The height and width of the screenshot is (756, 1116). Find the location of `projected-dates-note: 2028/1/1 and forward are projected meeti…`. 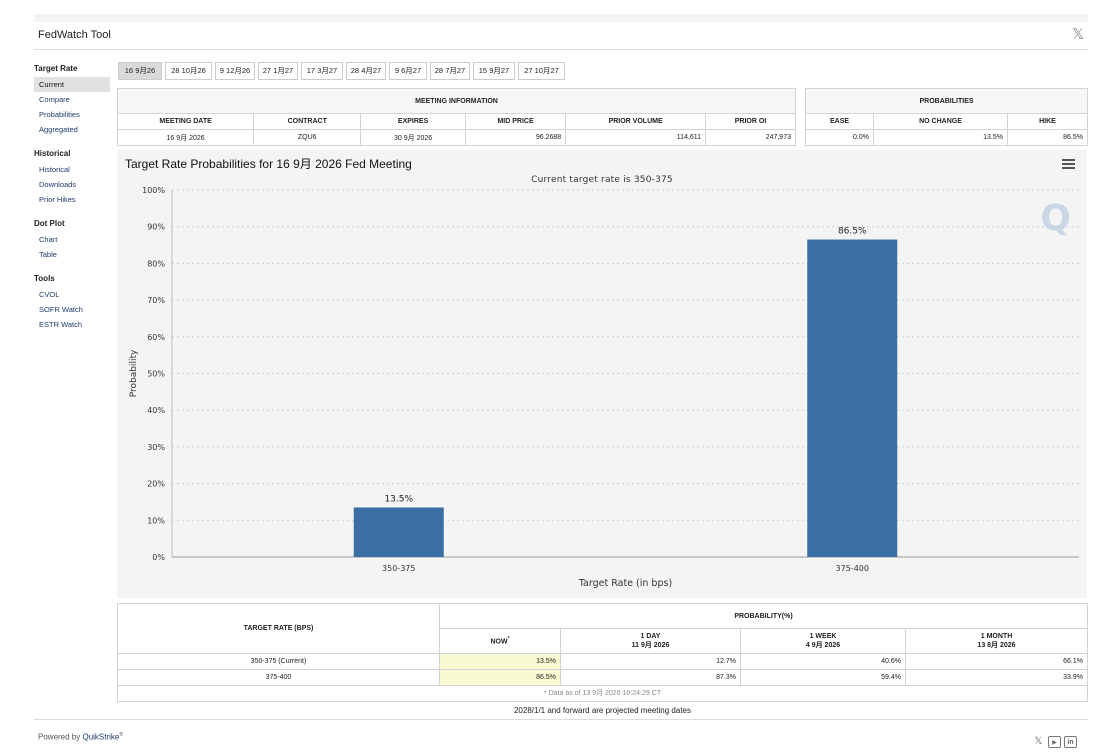

projected-dates-note: 2028/1/1 and forward are projected meeti… is located at coordinates (602, 710).